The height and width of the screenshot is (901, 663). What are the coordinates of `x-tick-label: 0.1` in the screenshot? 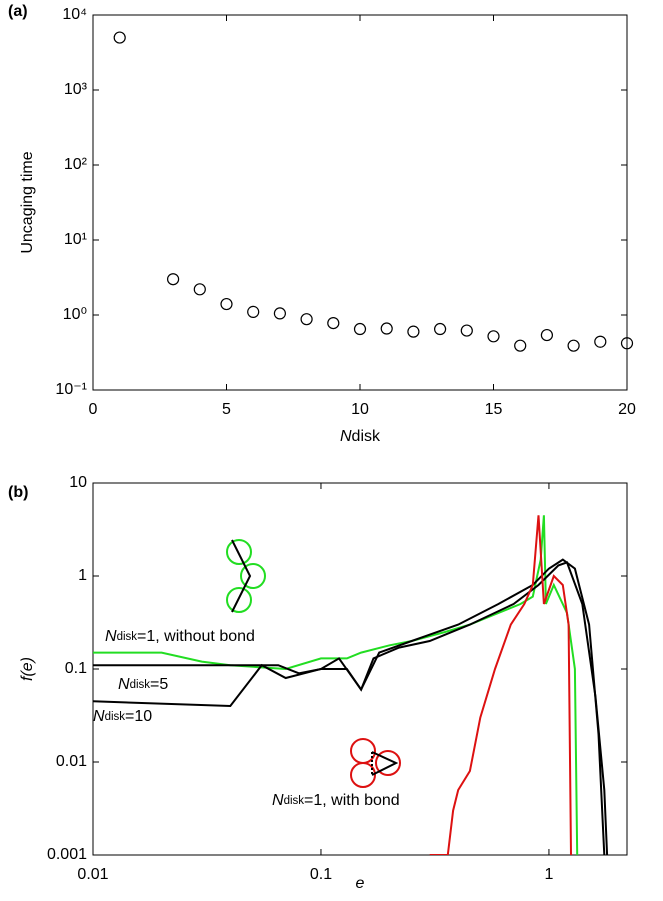 It's located at (321, 874).